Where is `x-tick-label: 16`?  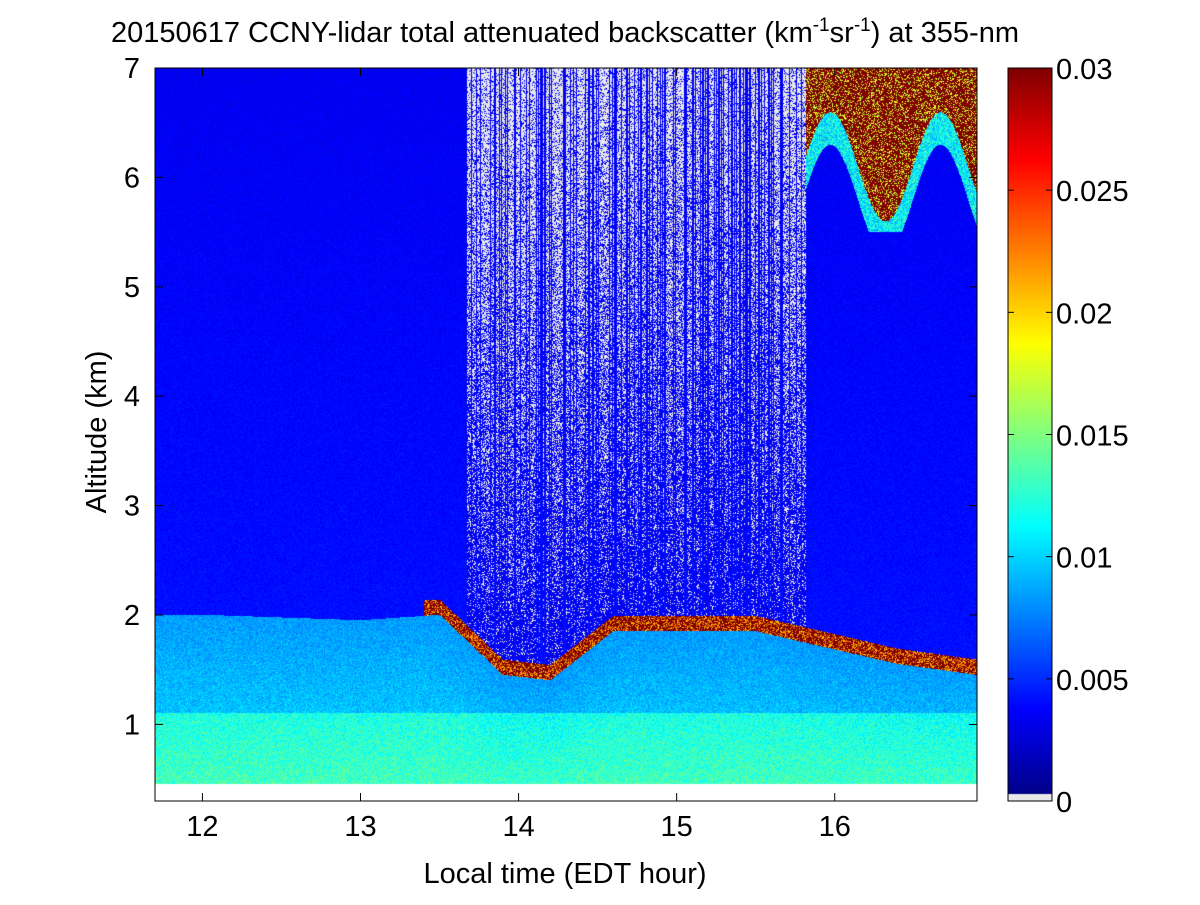 x-tick-label: 16 is located at coordinates (835, 827).